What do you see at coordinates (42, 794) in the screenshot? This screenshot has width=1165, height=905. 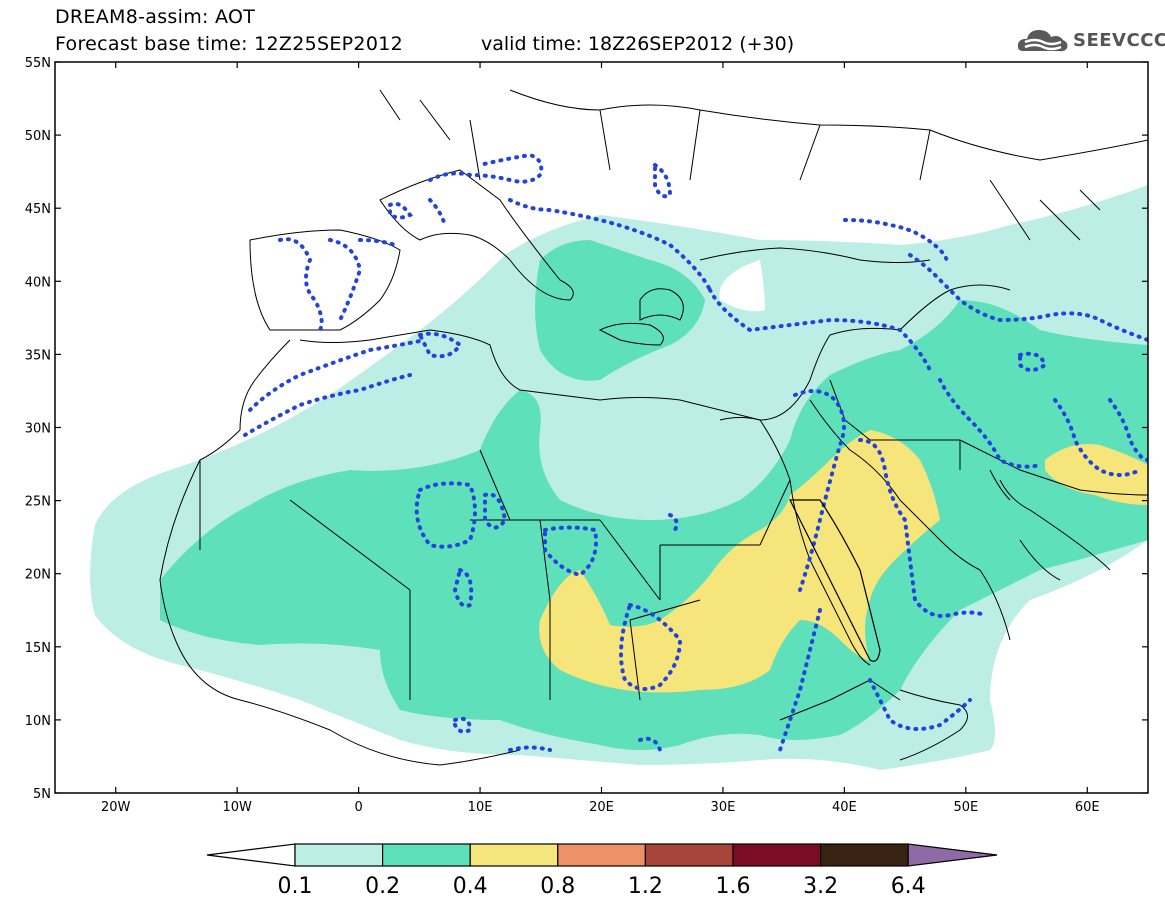 I see `y-tick-label: 5N` at bounding box center [42, 794].